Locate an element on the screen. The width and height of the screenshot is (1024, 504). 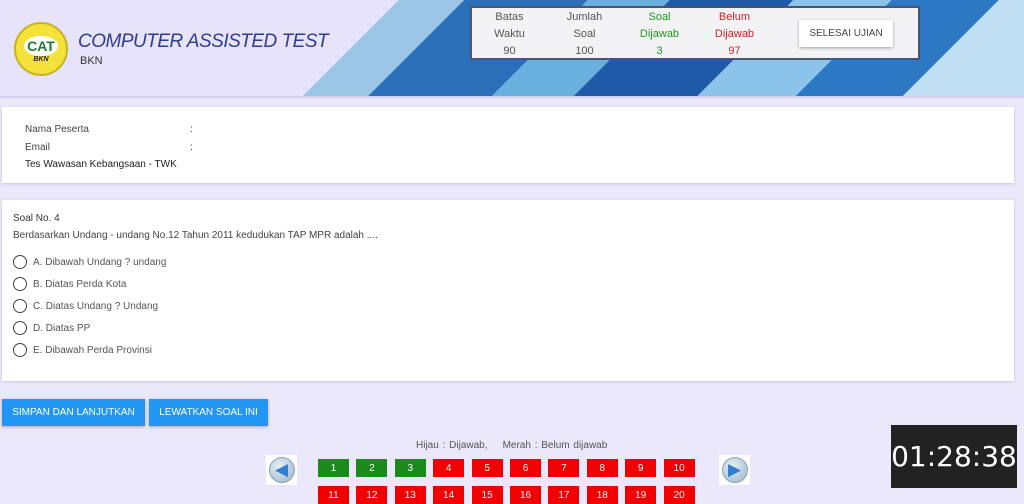
question-nav-8: 8 is located at coordinates (602, 468).